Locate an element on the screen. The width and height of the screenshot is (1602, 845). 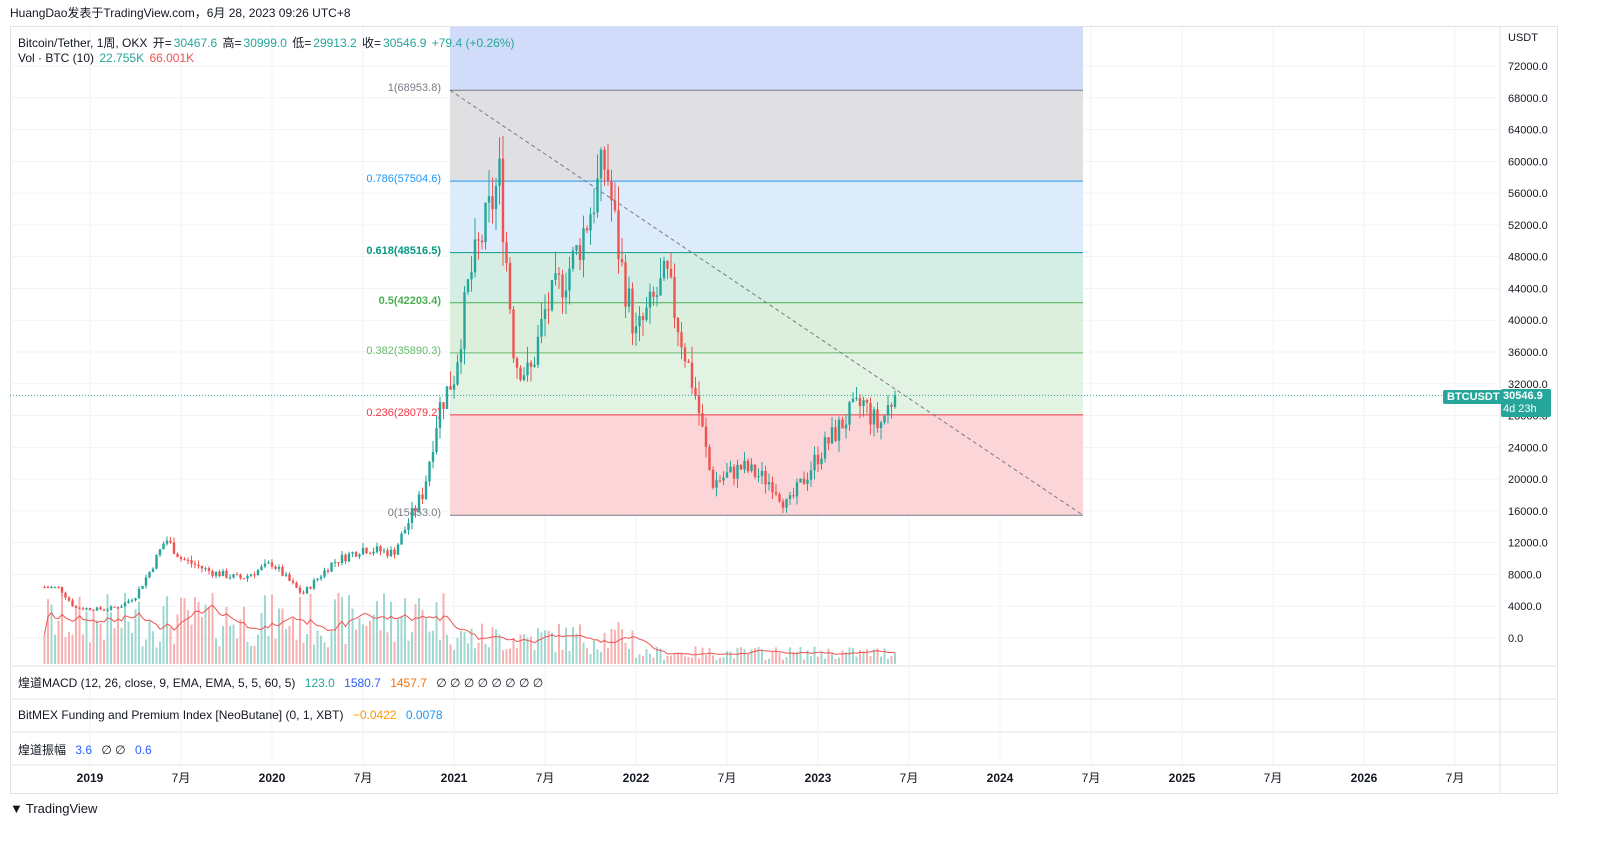
symbol-name: Bitcoin/Tether, 1周, OKX is located at coordinates (83, 43).